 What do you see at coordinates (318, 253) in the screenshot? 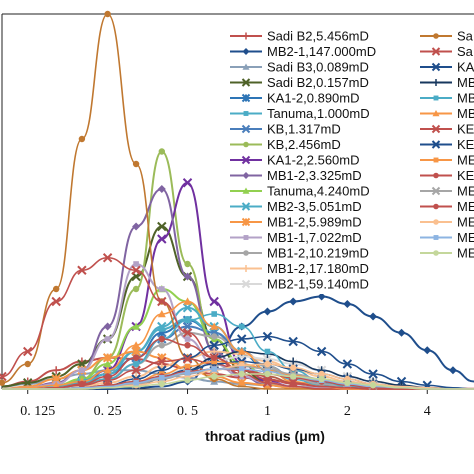
I see `legend-label: MB1-2,10.219mD` at bounding box center [318, 253].